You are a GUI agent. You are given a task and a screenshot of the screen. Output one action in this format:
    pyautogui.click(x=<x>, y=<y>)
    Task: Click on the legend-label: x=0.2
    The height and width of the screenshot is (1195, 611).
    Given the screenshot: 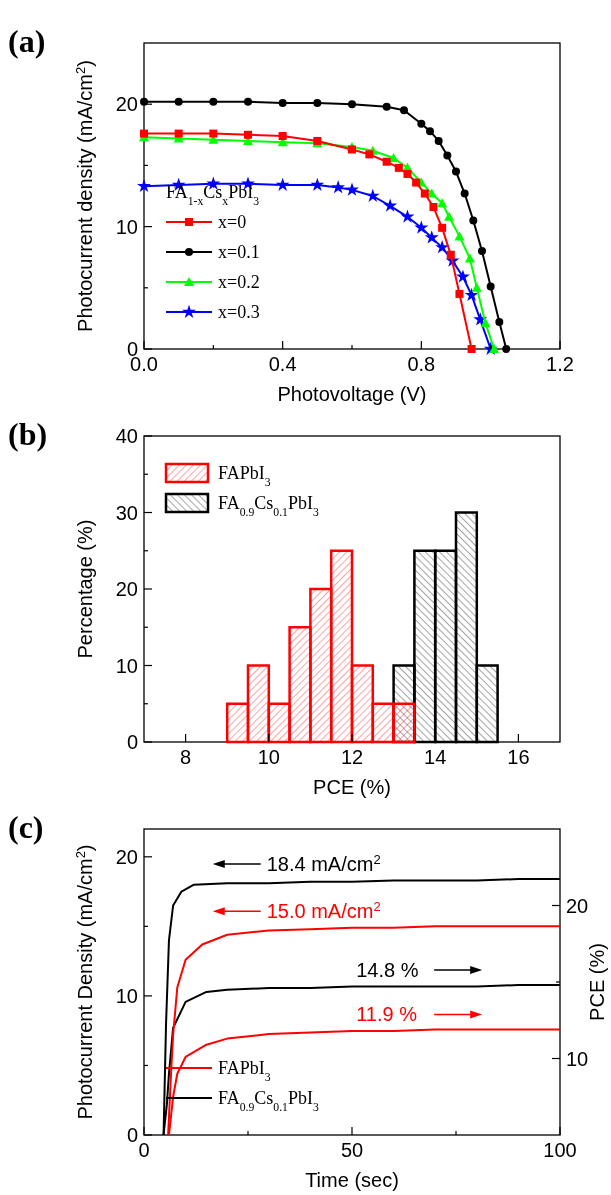 What is the action you would take?
    pyautogui.click(x=239, y=282)
    